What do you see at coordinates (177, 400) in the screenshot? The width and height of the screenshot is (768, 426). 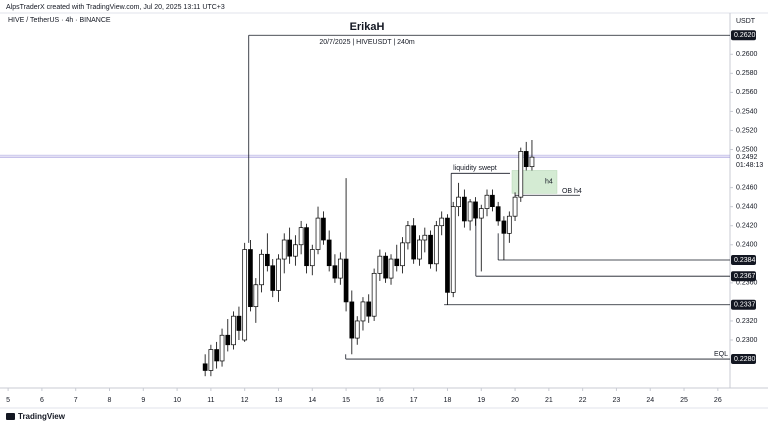 I see `x-tick-label: 10` at bounding box center [177, 400].